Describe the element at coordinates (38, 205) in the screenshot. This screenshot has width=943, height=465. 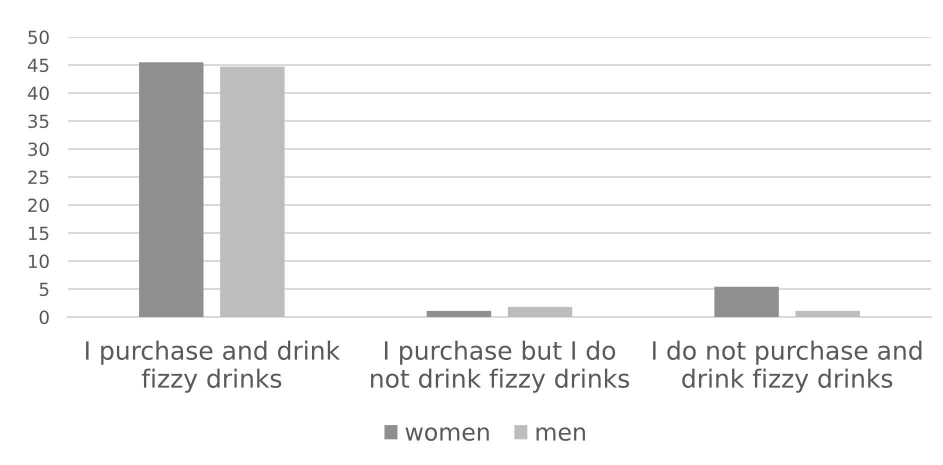
I see `y-tick-label: 20` at that location.